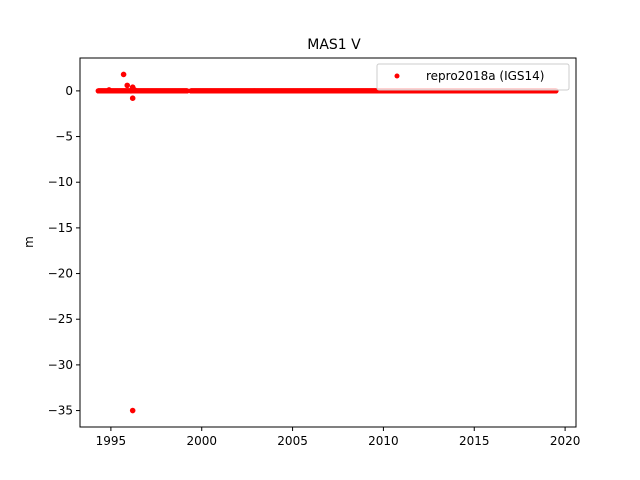 Image resolution: width=640 pixels, height=480 pixels. I want to click on y-tick-label: −15, so click(60, 228).